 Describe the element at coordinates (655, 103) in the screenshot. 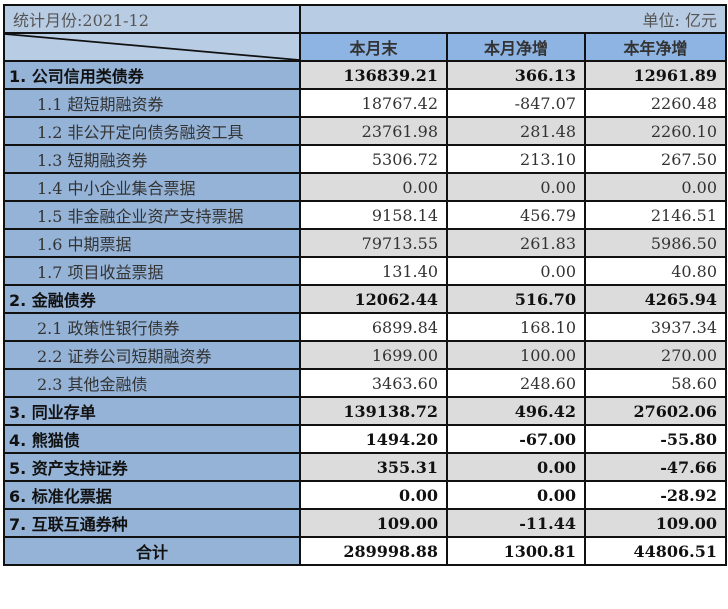

I see `cell-year-net: 2260.48` at that location.